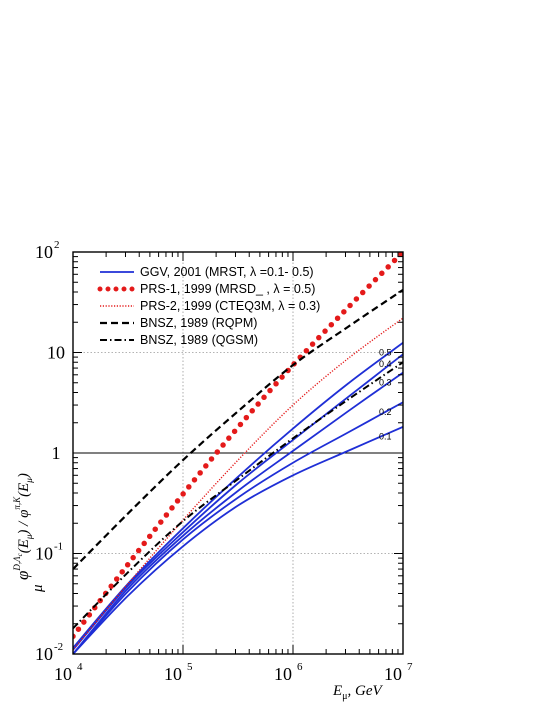 The image size is (545, 705). What do you see at coordinates (385, 412) in the screenshot?
I see `curve-label-0.2: 0.2` at bounding box center [385, 412].